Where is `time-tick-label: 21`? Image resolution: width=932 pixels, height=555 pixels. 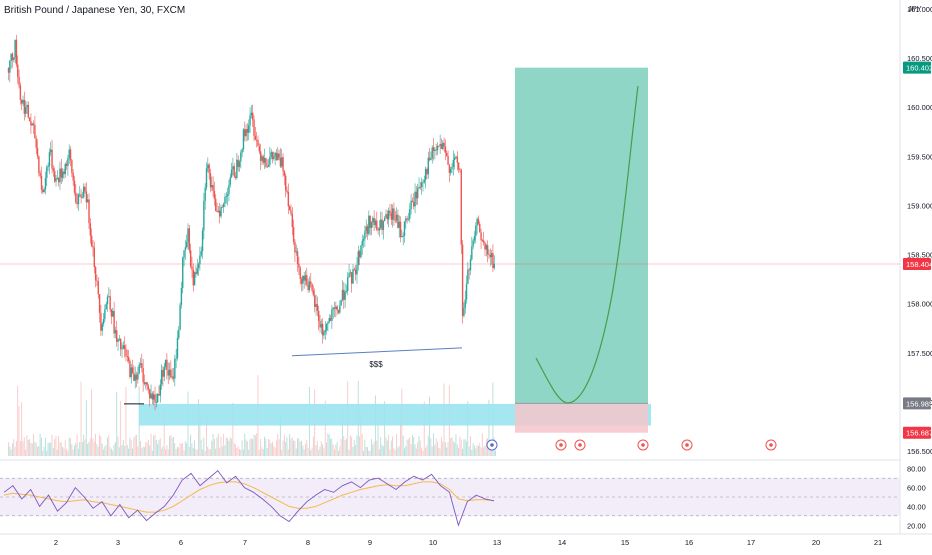
time-tick-label: 21 is located at coordinates (878, 542).